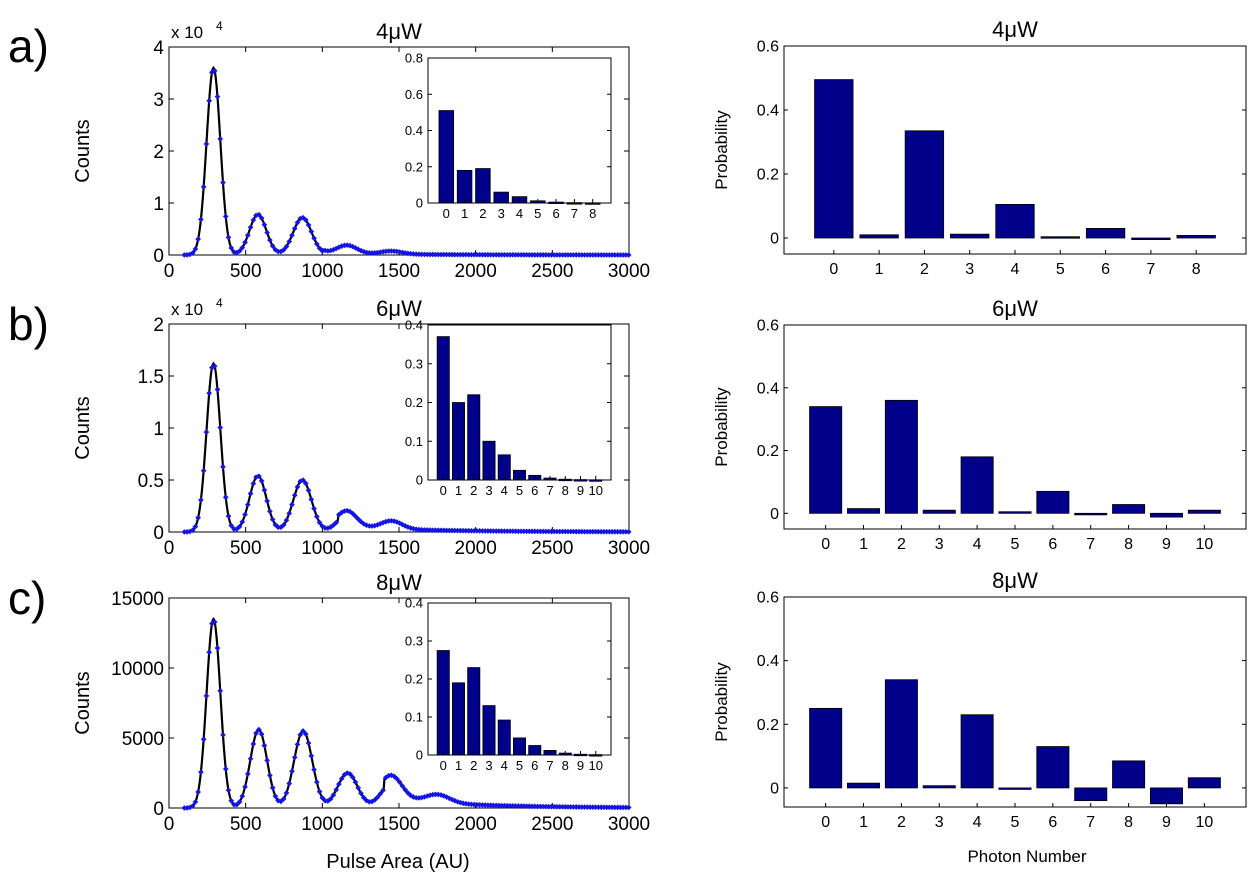 The height and width of the screenshot is (880, 1257). Describe the element at coordinates (1015, 308) in the screenshot. I see `b-prob-title: 6μW` at that location.